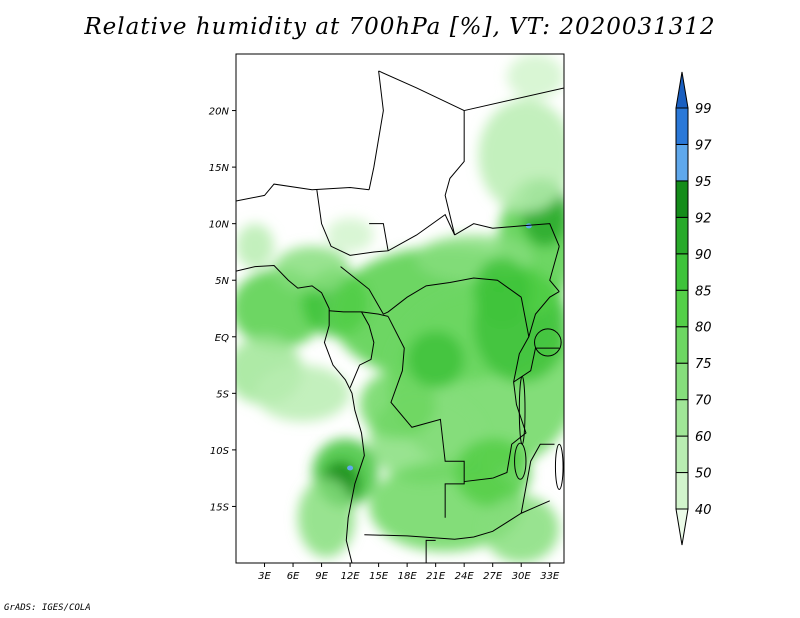 The image size is (800, 618). I want to click on colorbar-level-label: 60, so click(703, 437).